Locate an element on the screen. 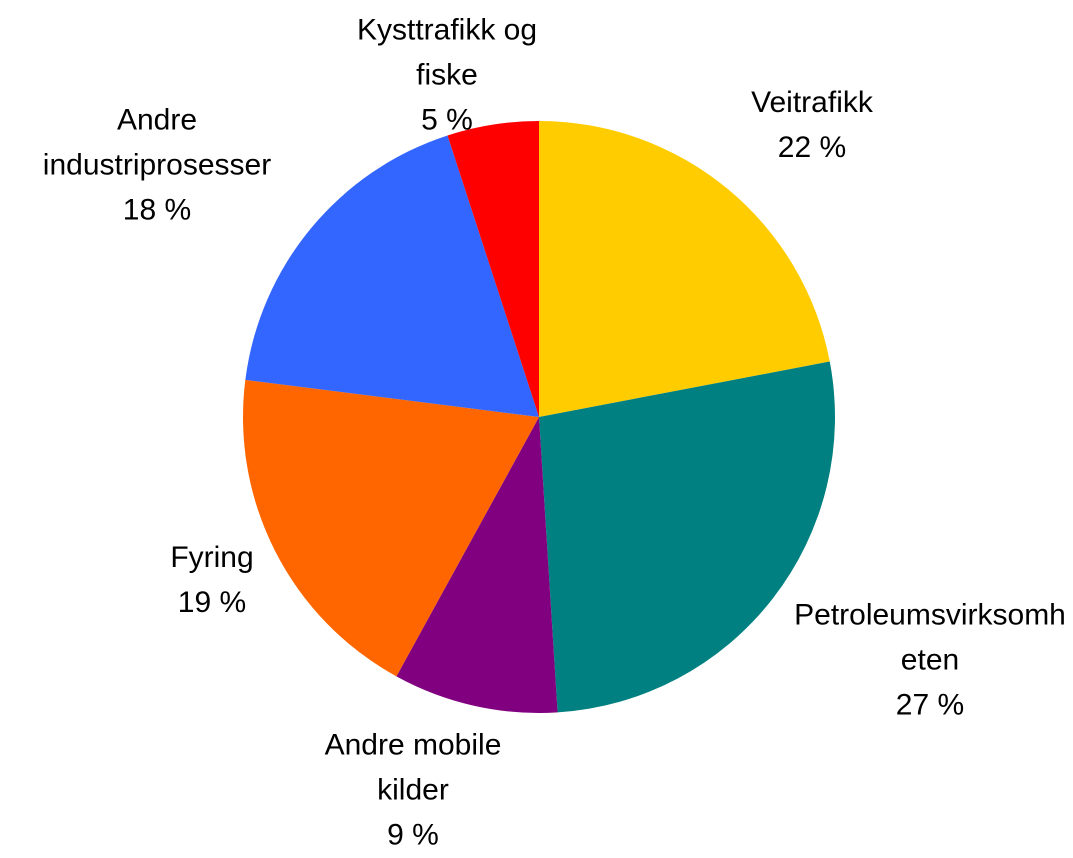 The image size is (1073, 858). slice-label: Fyring 19 % is located at coordinates (212, 580).